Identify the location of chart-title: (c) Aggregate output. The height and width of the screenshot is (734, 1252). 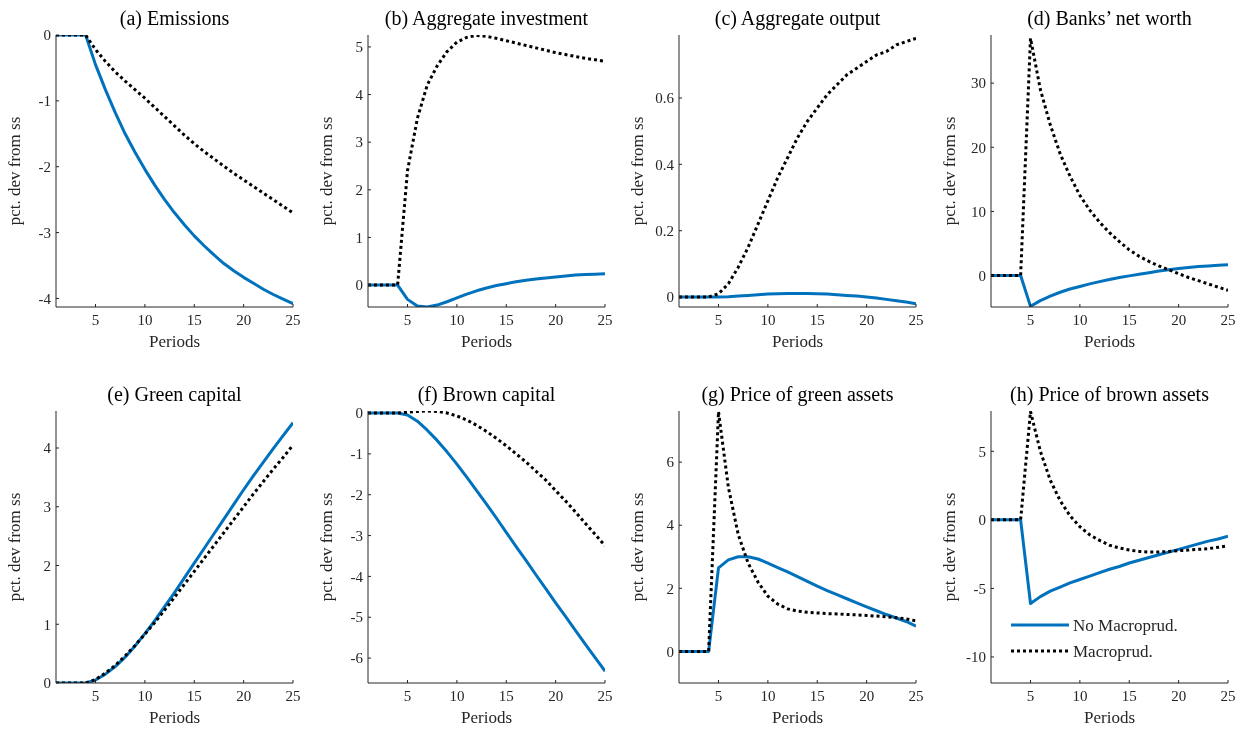
(797, 18).